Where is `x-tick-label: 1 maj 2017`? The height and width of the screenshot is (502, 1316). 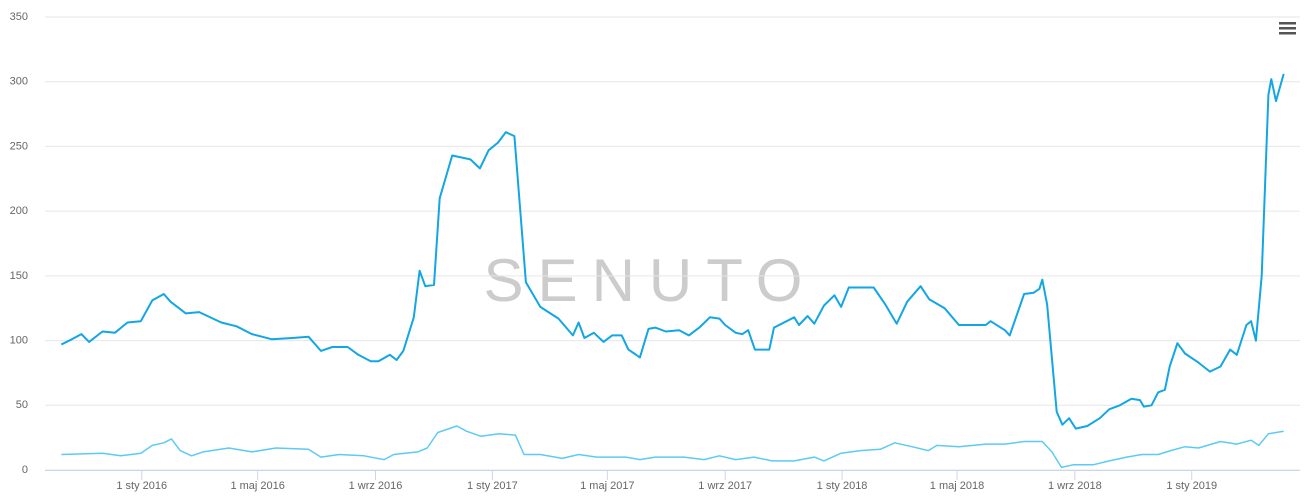
x-tick-label: 1 maj 2017 is located at coordinates (607, 486).